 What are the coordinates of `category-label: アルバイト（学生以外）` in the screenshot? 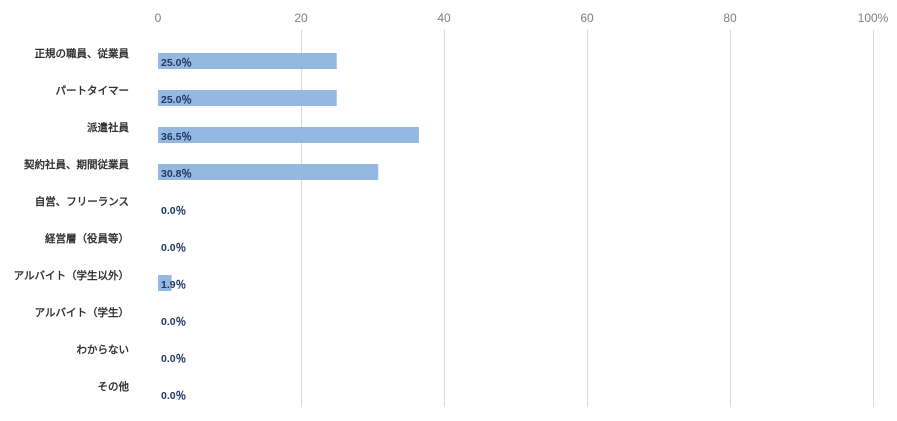 It's located at (71, 275).